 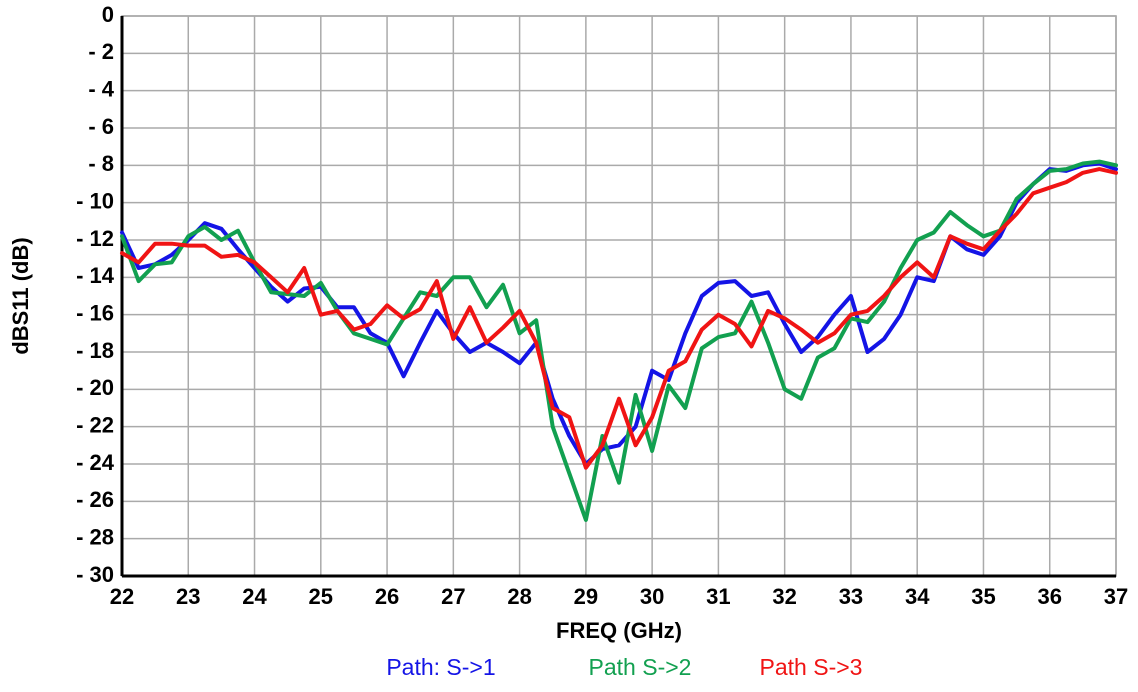 What do you see at coordinates (95, 312) in the screenshot?
I see `y-tick-label: - 16` at bounding box center [95, 312].